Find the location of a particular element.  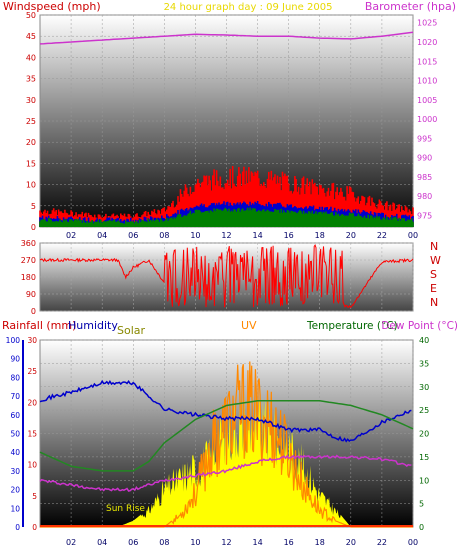

y-tick-label: 35 is located at coordinates (31, 79).